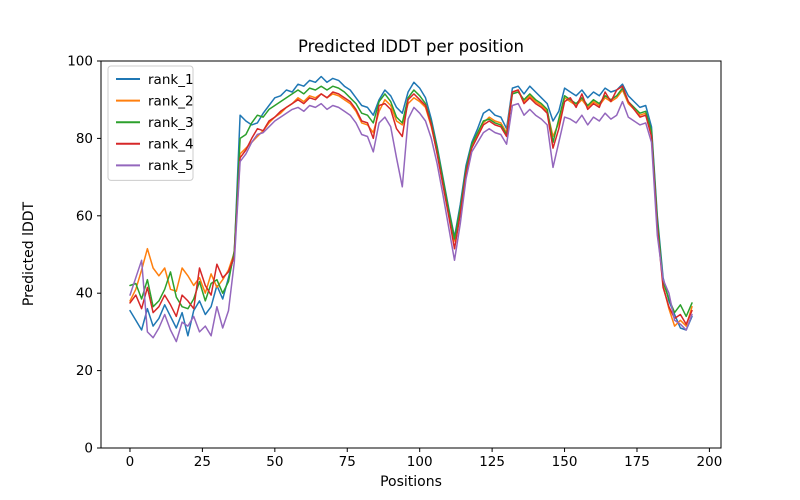 The height and width of the screenshot is (500, 800). Describe the element at coordinates (84, 139) in the screenshot. I see `y-tick-label: 80` at that location.